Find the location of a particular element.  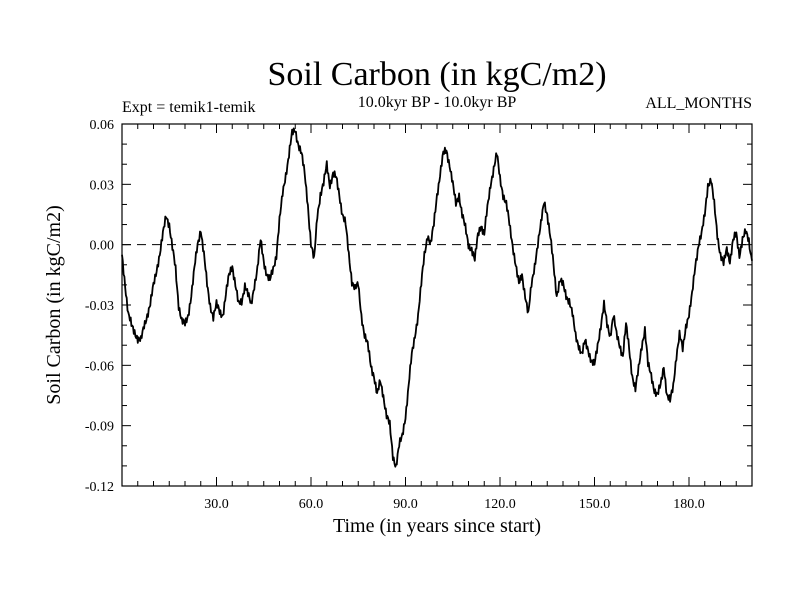

y-axis-label: Soil Carbon (in kgC/m2) is located at coordinates (54, 304).